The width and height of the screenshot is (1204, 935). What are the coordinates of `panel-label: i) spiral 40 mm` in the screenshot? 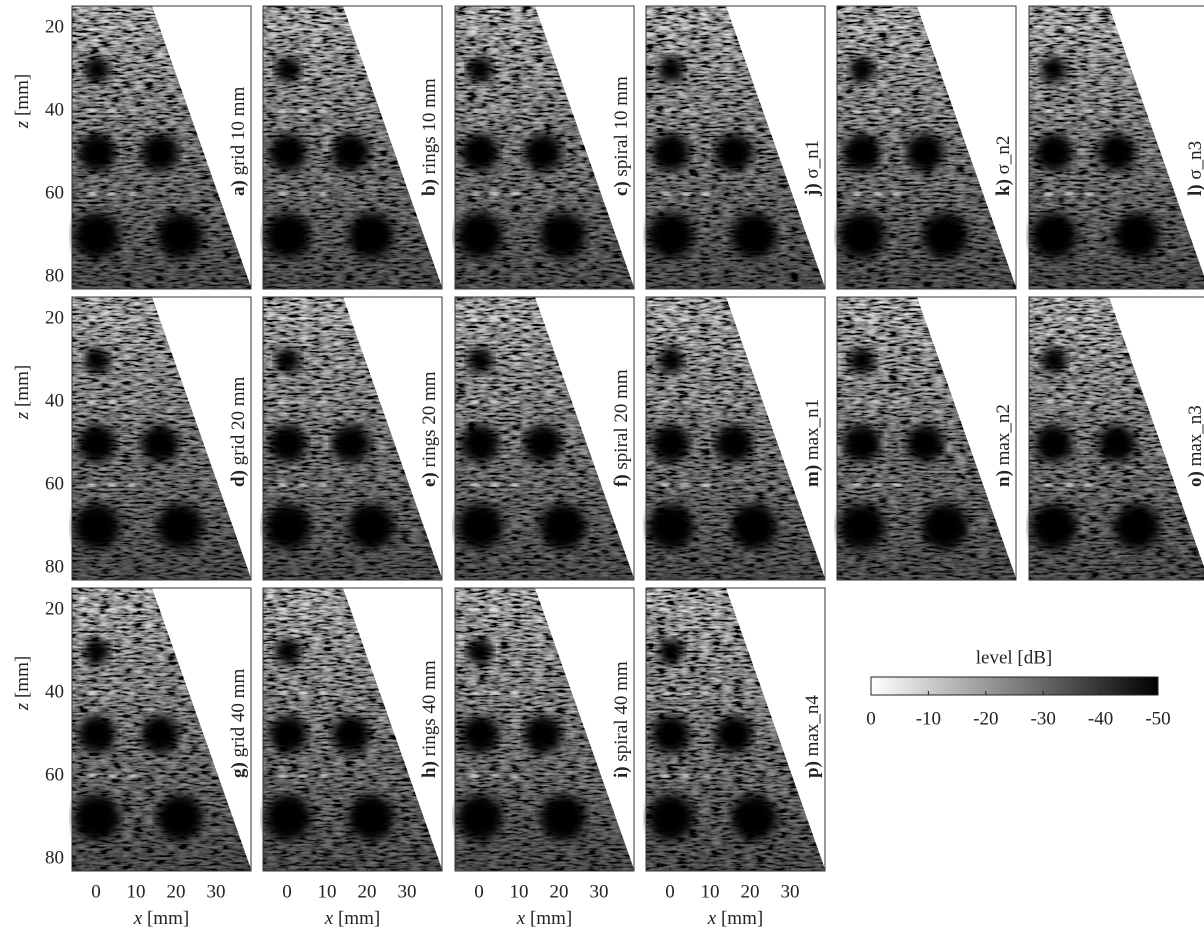 It's located at (621, 719).